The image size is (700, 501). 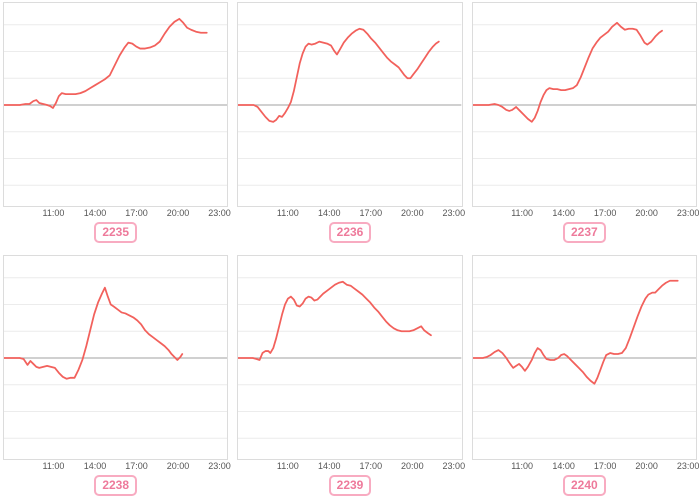 I want to click on badge-row: 2239, so click(x=349, y=487).